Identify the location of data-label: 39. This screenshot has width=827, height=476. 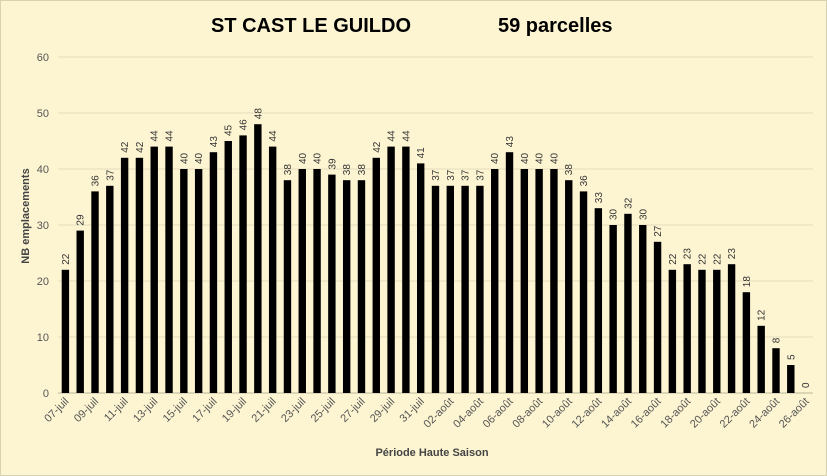
(332, 164).